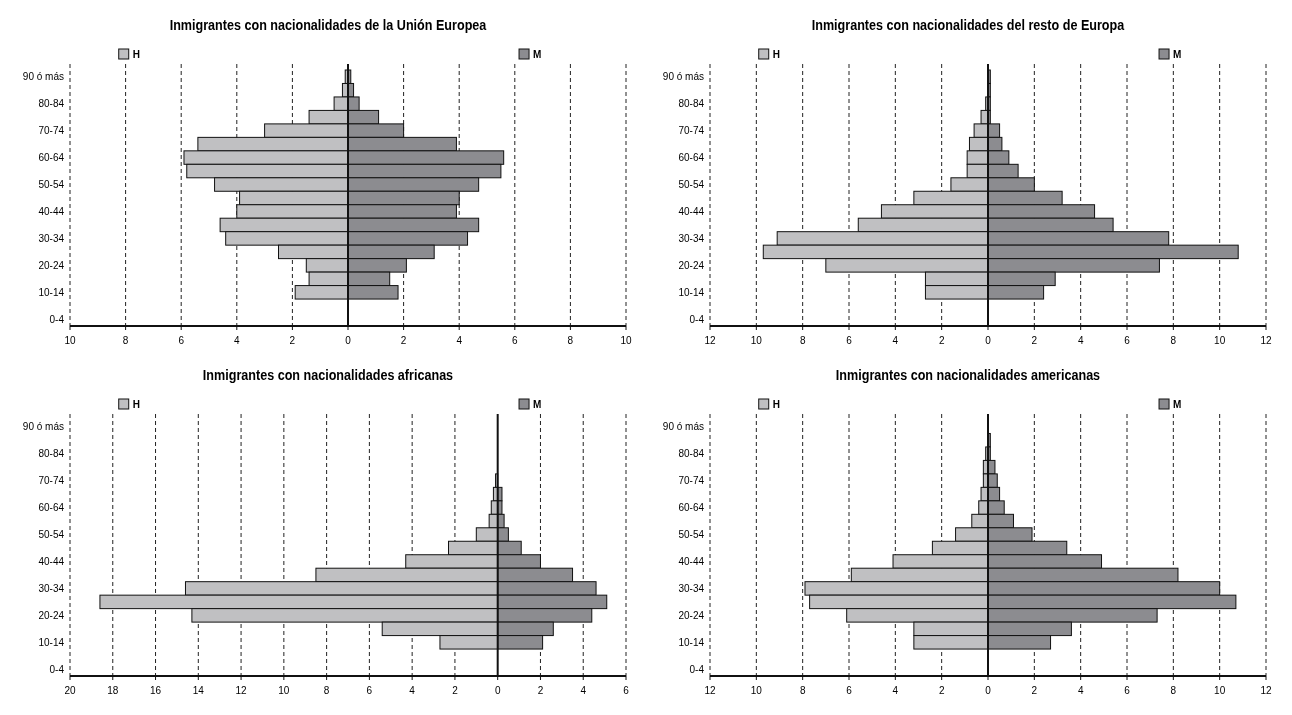 The width and height of the screenshot is (1292, 715). I want to click on x-tick-label: 20, so click(70, 690).